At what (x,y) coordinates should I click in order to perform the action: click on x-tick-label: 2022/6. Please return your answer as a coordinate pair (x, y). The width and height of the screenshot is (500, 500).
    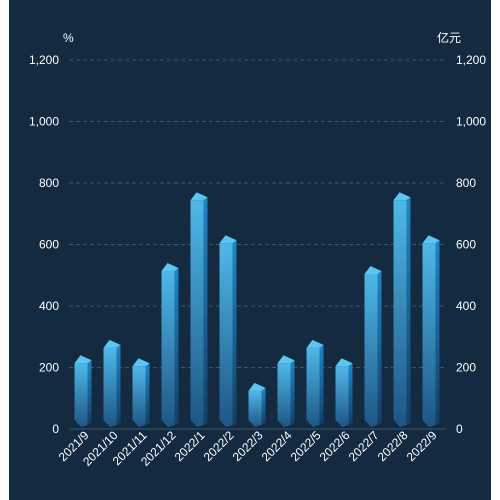
    Looking at the image, I should click on (335, 446).